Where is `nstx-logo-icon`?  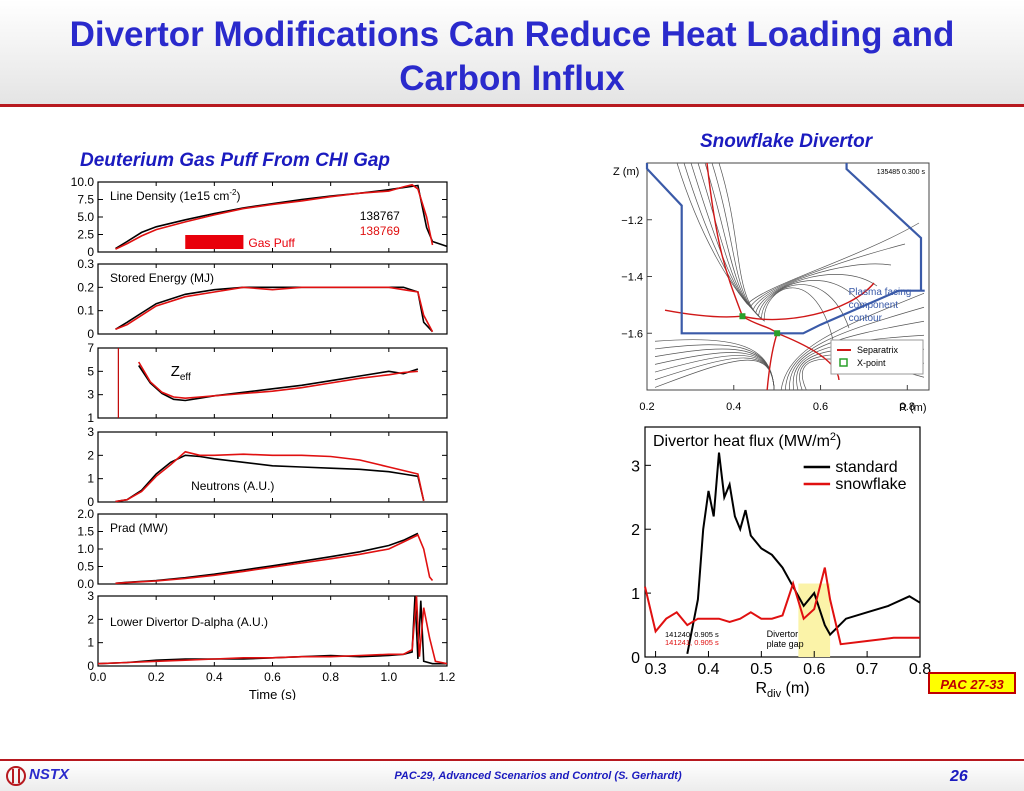 nstx-logo-icon is located at coordinates (16, 776).